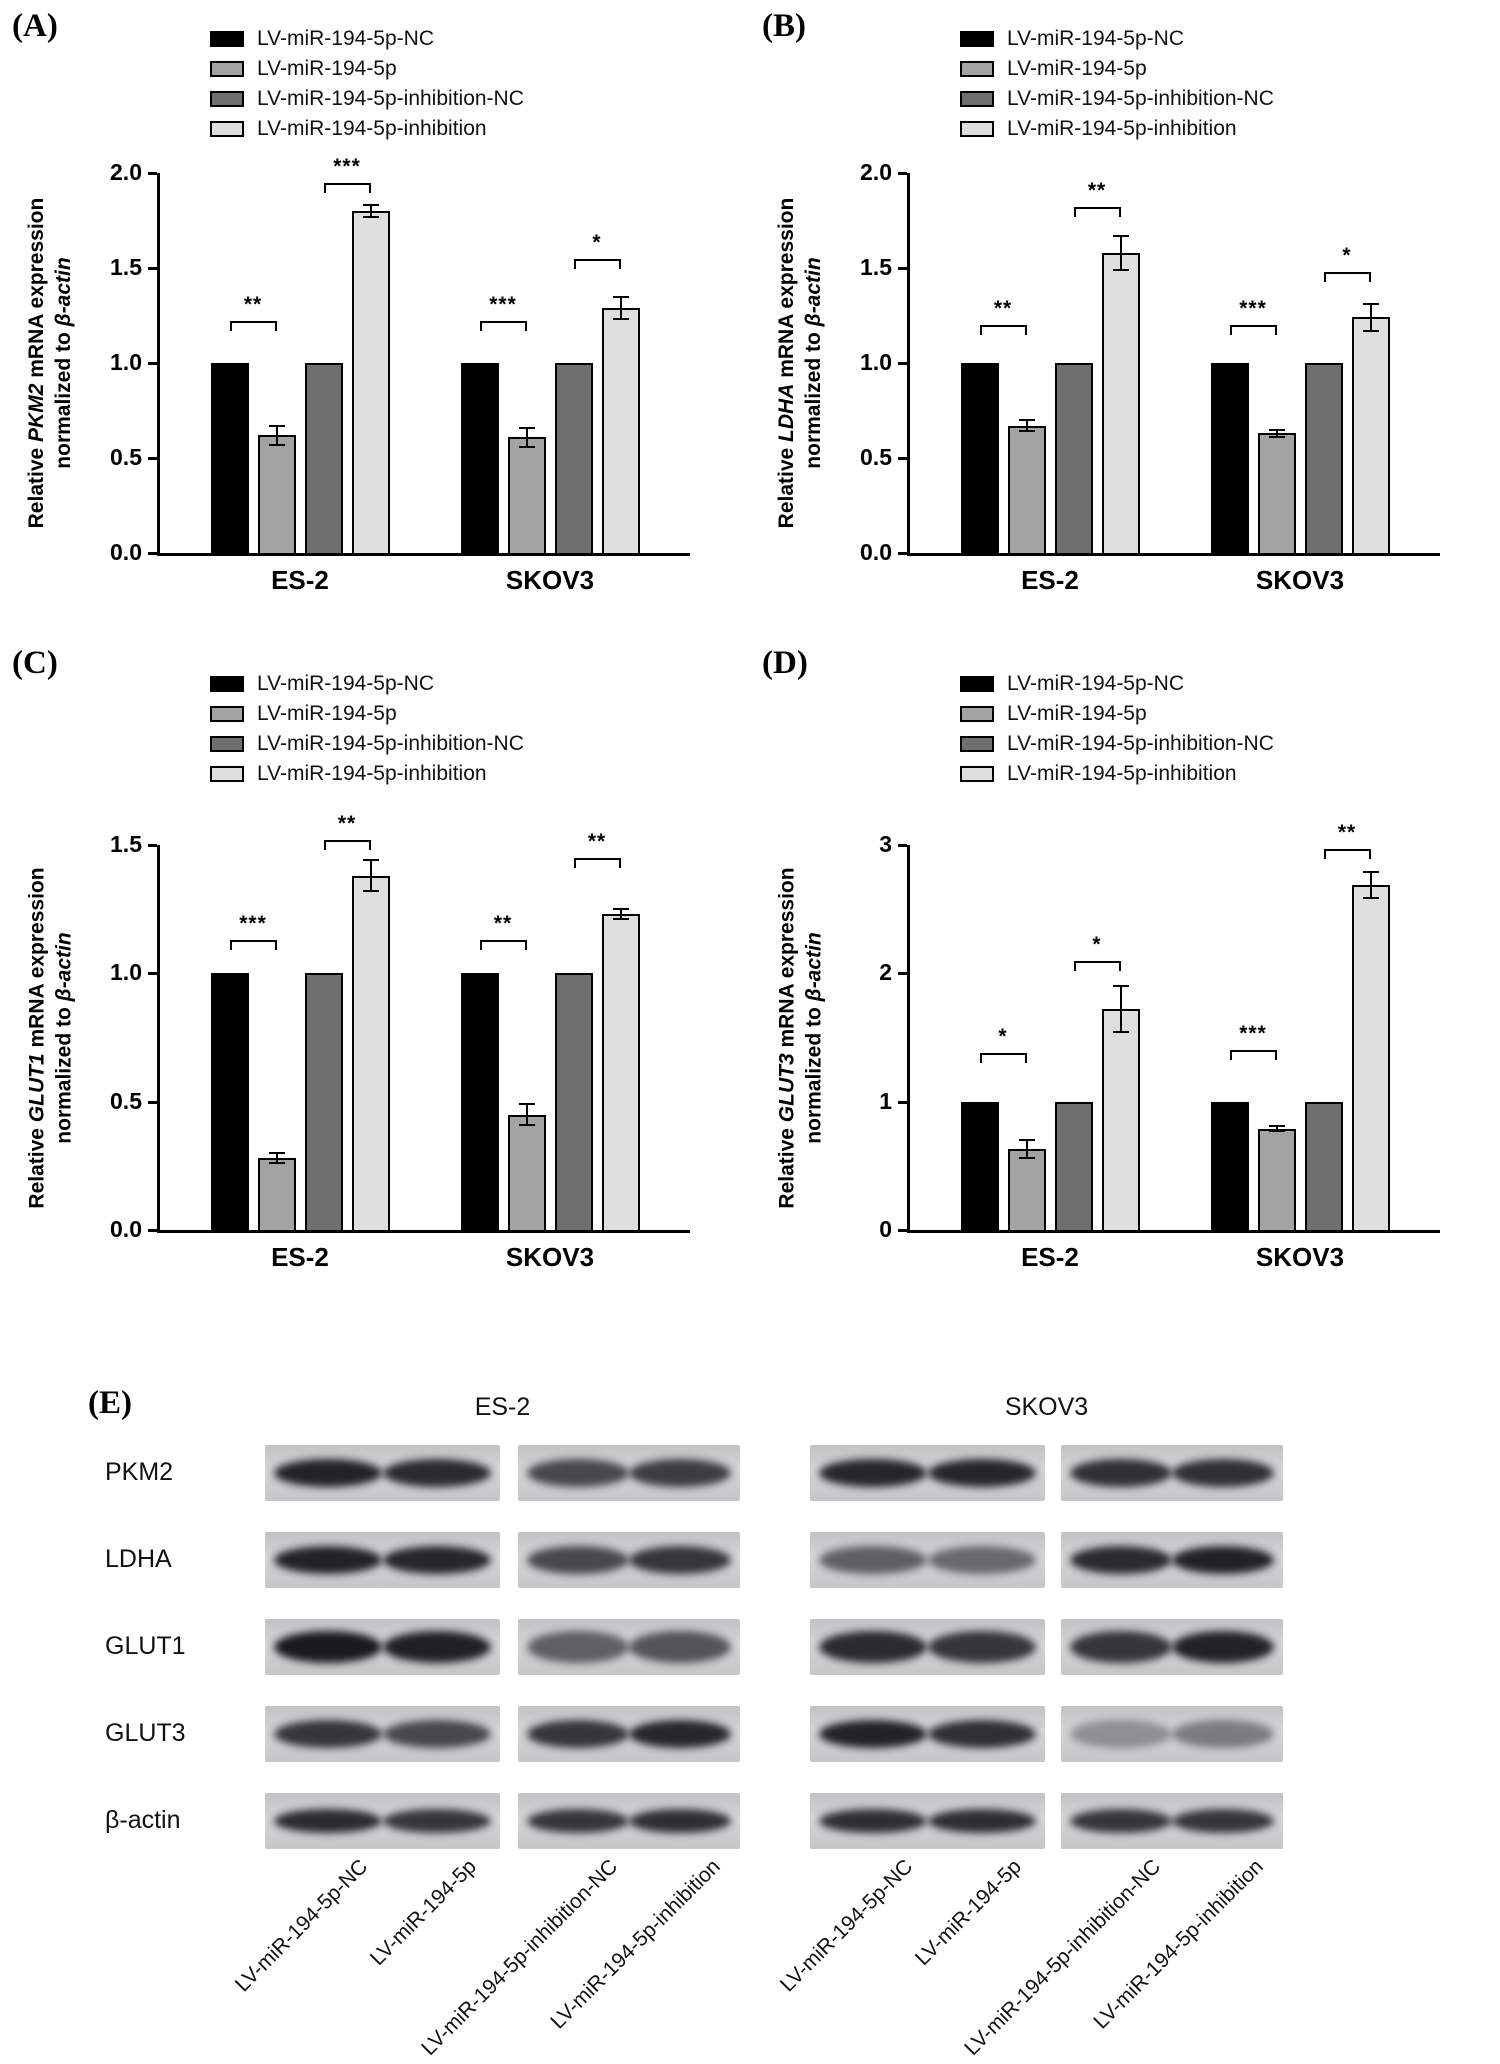 This screenshot has width=1500, height=2064. Describe the element at coordinates (847, 1926) in the screenshot. I see `lane-label: LV-miR-194-5p-NC` at that location.